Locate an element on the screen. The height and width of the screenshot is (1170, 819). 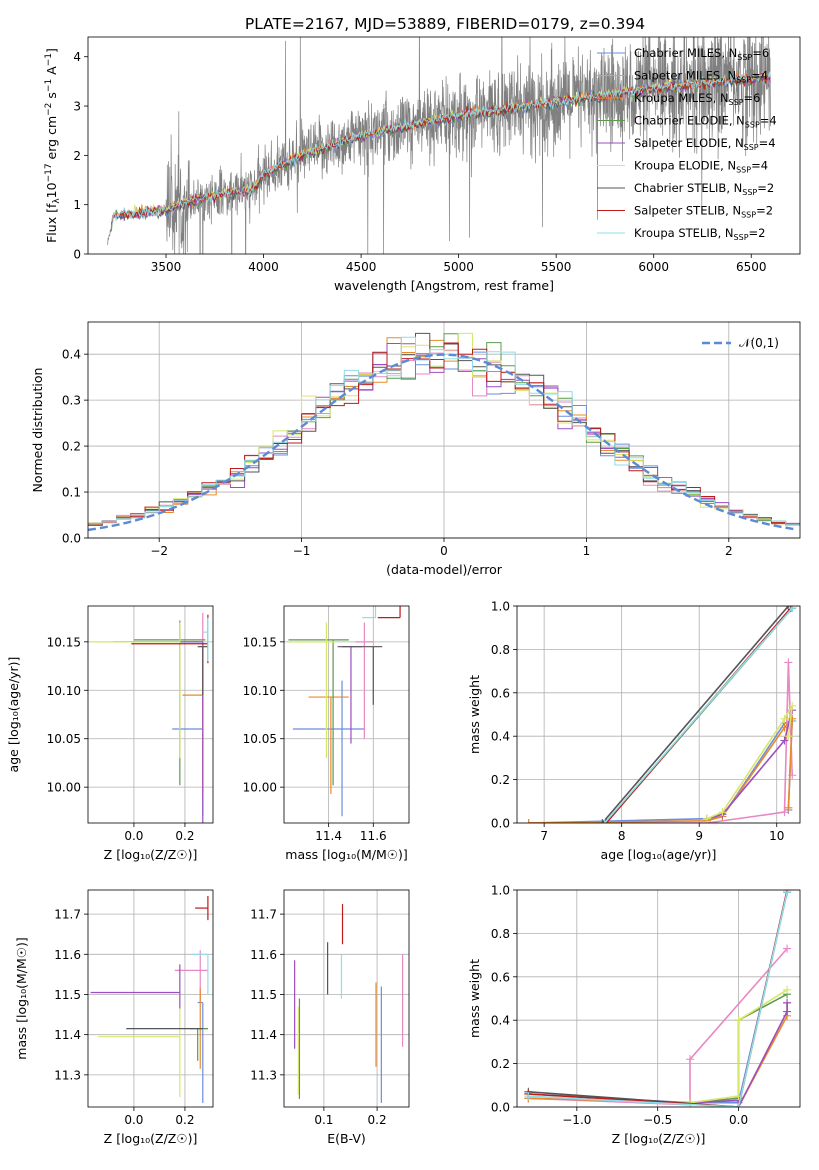
legend-label-8: Kroupa STELIB, NSSP=2 is located at coordinates (699, 234).